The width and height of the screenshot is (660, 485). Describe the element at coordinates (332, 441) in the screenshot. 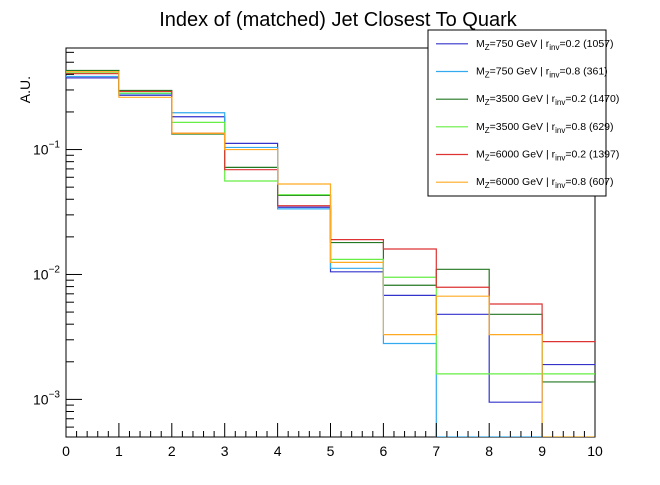

I see `x-axis: 0 1 2 3 4 5 6 7 8 9 10` at that location.